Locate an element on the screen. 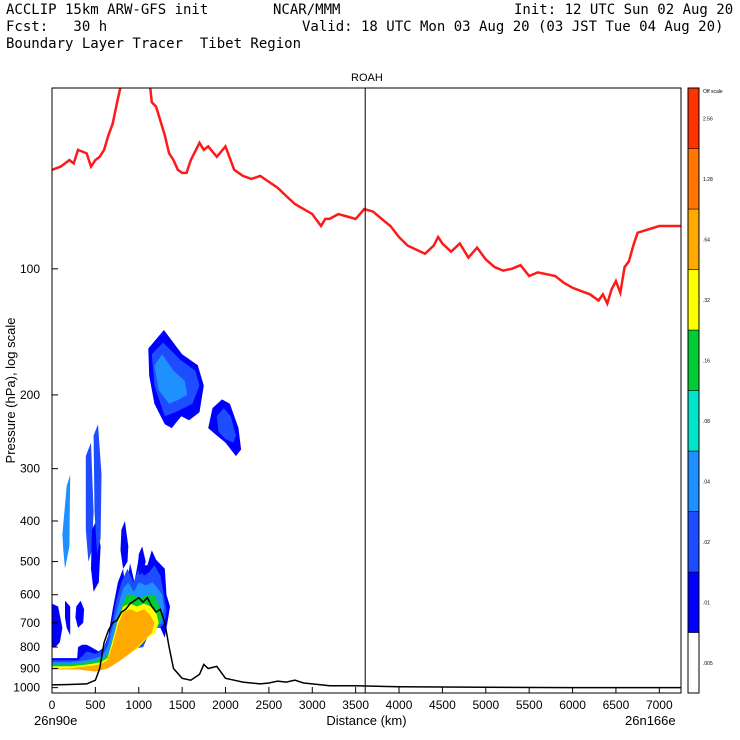  terrain-line is located at coordinates (366, 642).